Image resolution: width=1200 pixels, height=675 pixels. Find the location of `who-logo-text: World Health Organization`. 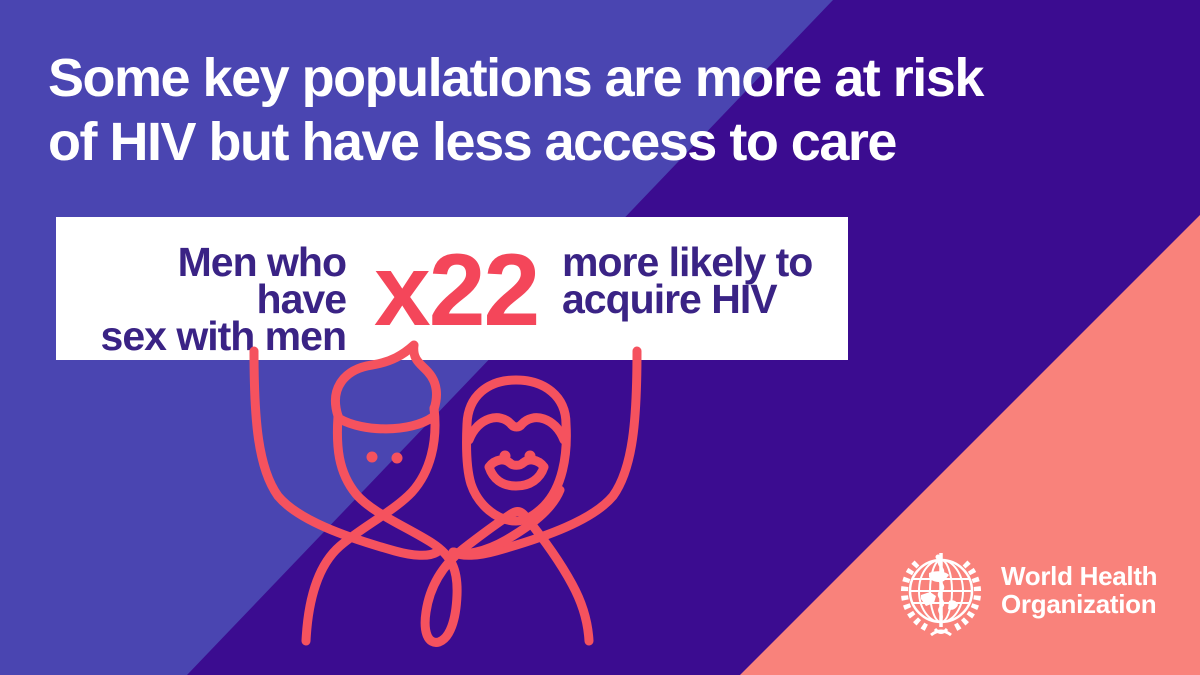

who-logo-text: World Health Organization is located at coordinates (1079, 590).